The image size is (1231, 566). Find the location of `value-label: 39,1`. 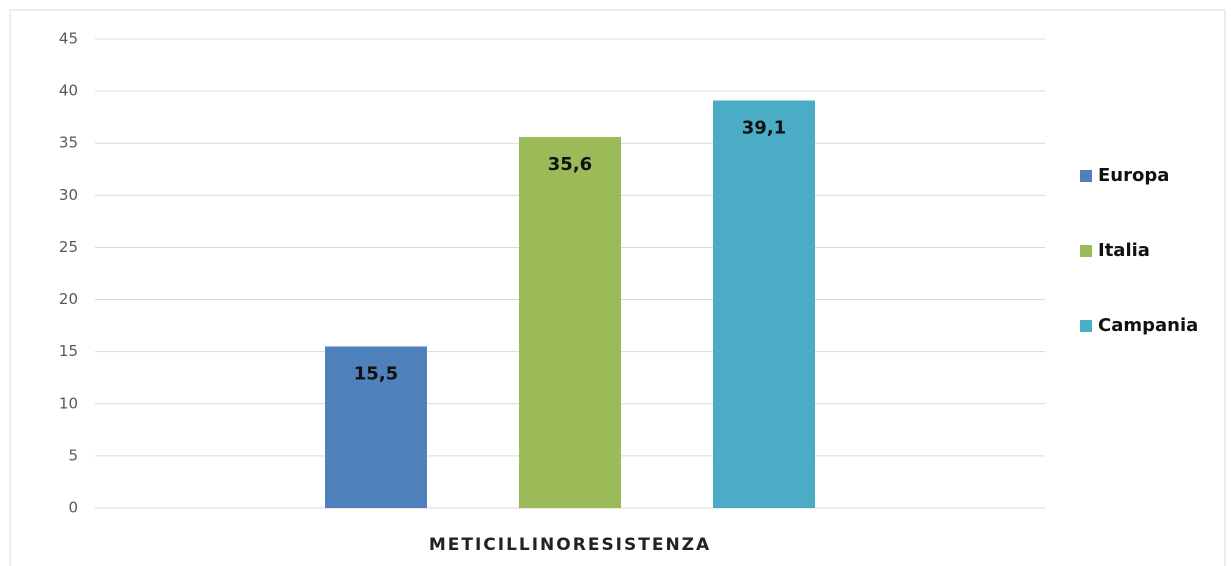

value-label: 39,1 is located at coordinates (764, 127).